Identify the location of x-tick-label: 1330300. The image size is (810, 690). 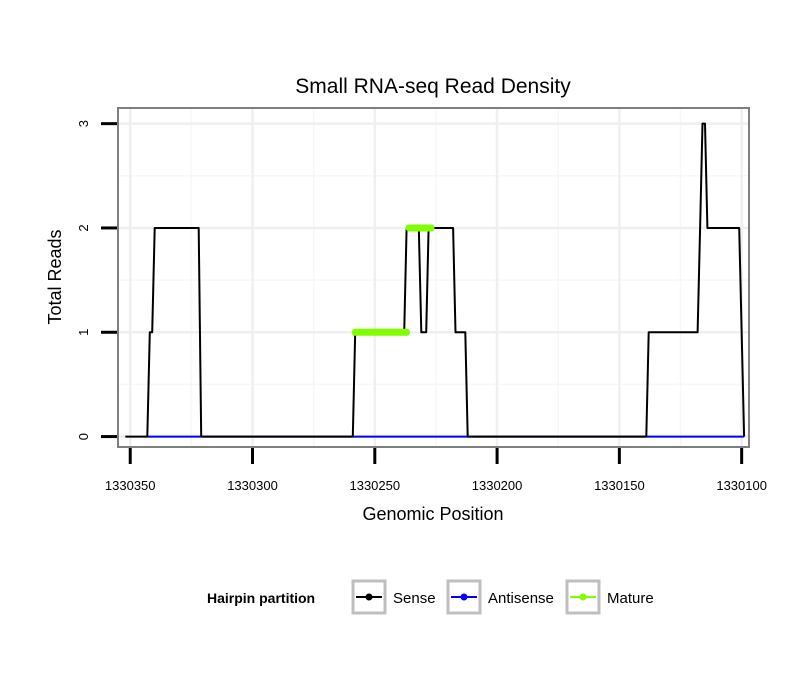
(252, 485).